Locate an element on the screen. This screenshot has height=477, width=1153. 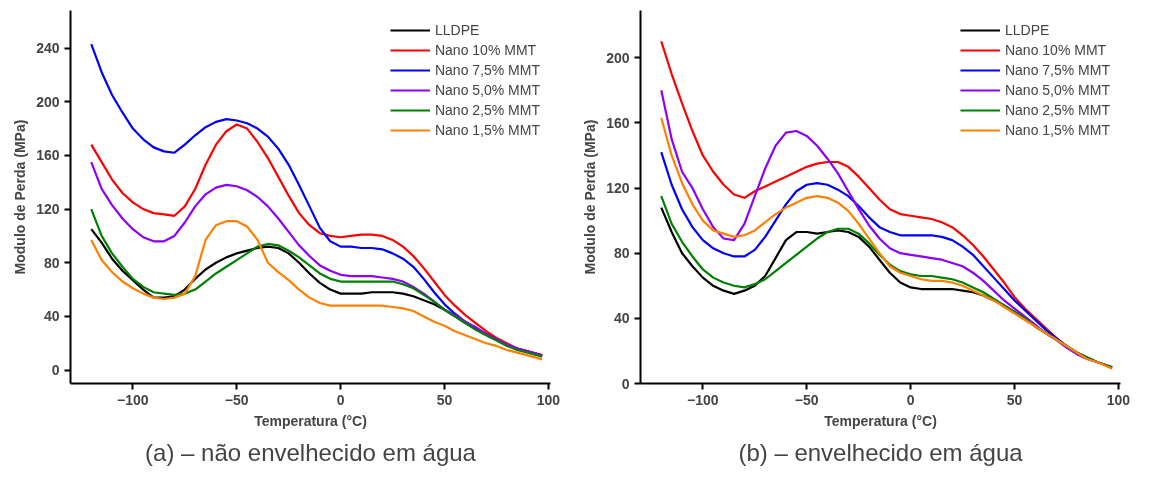
text: (a) – não envelhecido em água is located at coordinates (311, 452).